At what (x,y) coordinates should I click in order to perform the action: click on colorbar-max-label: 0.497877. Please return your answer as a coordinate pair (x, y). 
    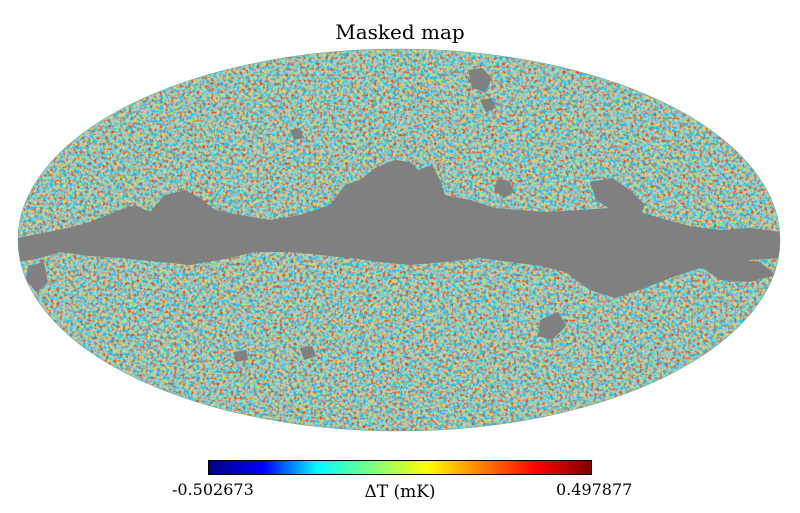
    Looking at the image, I should click on (594, 489).